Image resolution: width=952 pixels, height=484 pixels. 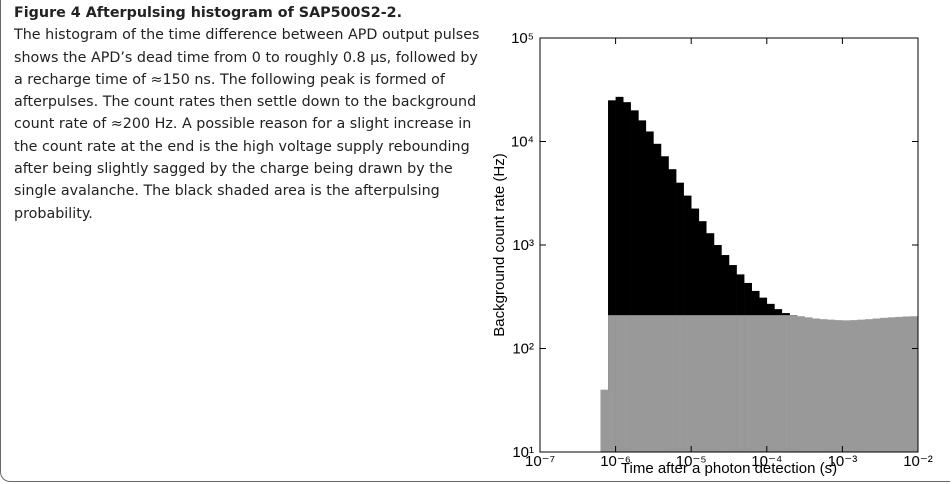 What do you see at coordinates (918, 461) in the screenshot?
I see `x-tick-label: 10⁻²` at bounding box center [918, 461].